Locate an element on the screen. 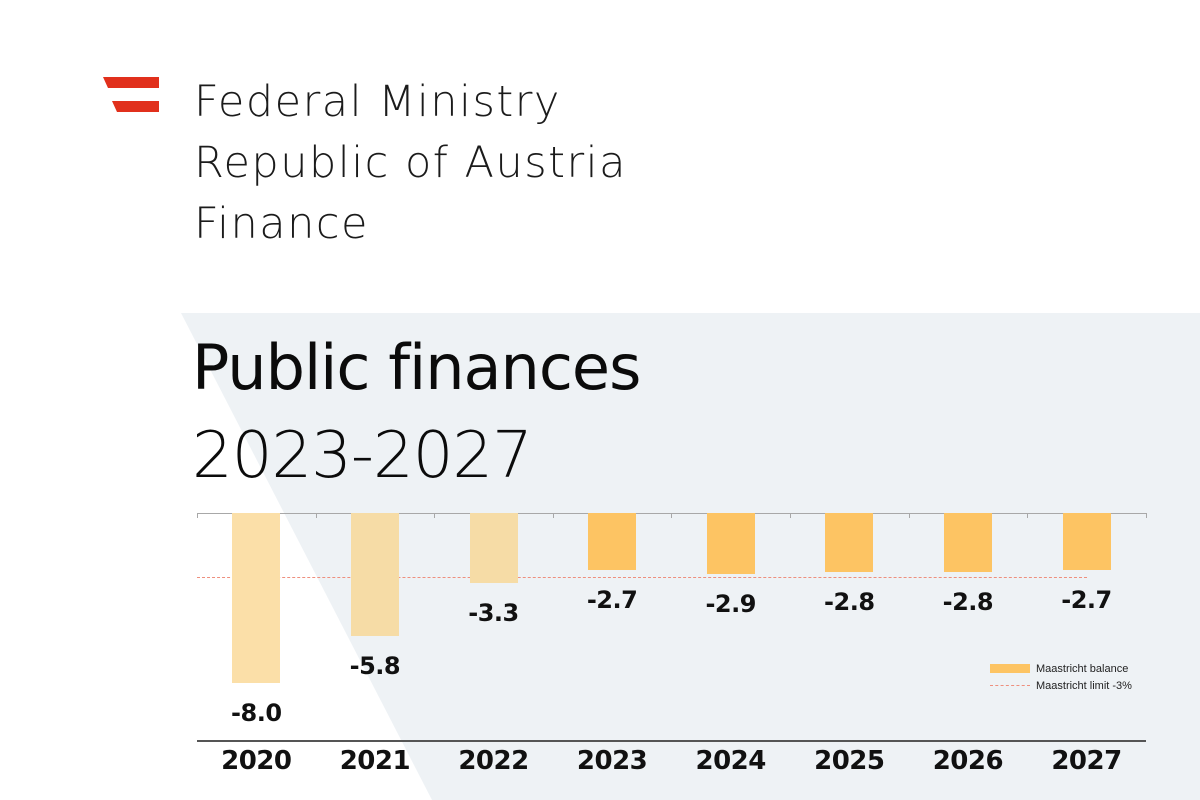 The width and height of the screenshot is (1200, 800). chart-legend: Maastricht balance Maastricht limit -3% is located at coordinates (1061, 677).